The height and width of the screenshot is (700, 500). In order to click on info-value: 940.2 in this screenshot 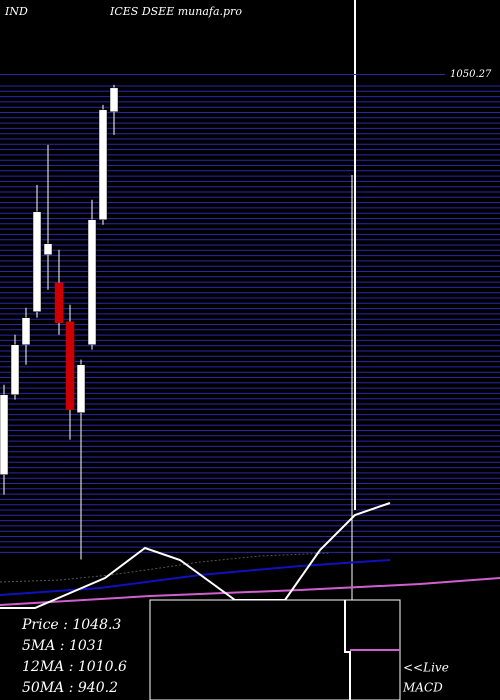, I will do `click(98, 688)`.